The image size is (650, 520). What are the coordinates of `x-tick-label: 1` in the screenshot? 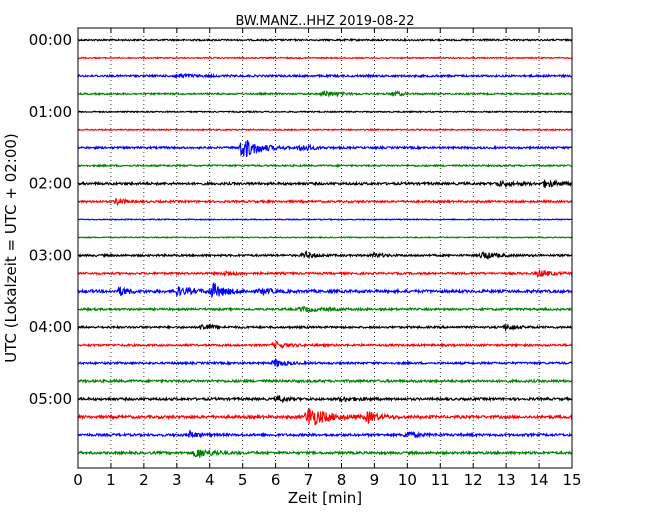 It's located at (111, 480).